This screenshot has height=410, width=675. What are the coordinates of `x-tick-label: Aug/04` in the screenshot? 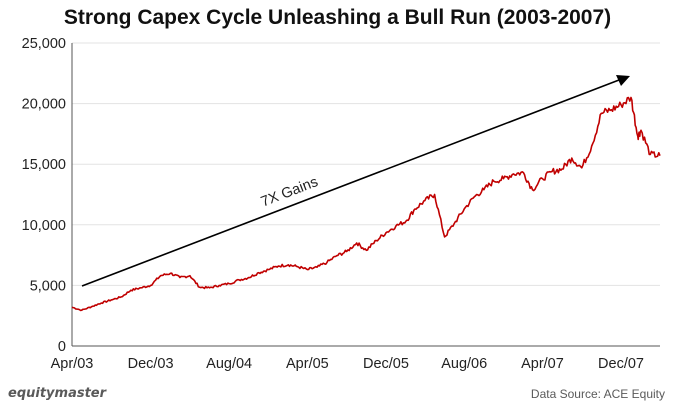 It's located at (229, 364).